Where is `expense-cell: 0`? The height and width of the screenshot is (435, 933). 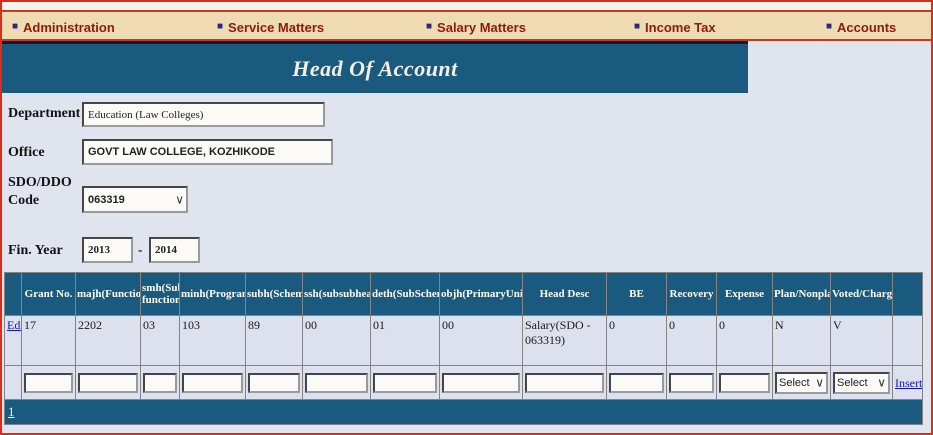 expense-cell: 0 is located at coordinates (744, 340).